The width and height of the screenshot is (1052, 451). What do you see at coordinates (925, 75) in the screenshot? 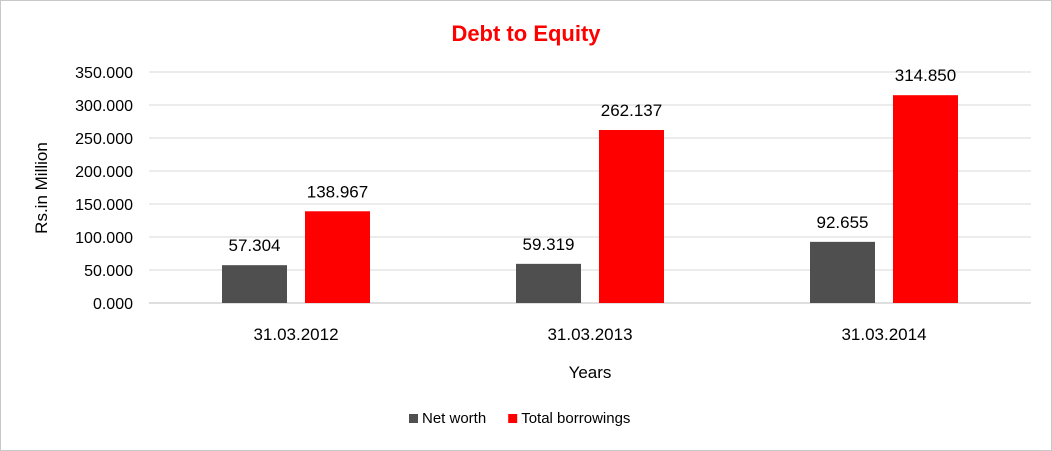
I see `data-label: 314.850` at bounding box center [925, 75].